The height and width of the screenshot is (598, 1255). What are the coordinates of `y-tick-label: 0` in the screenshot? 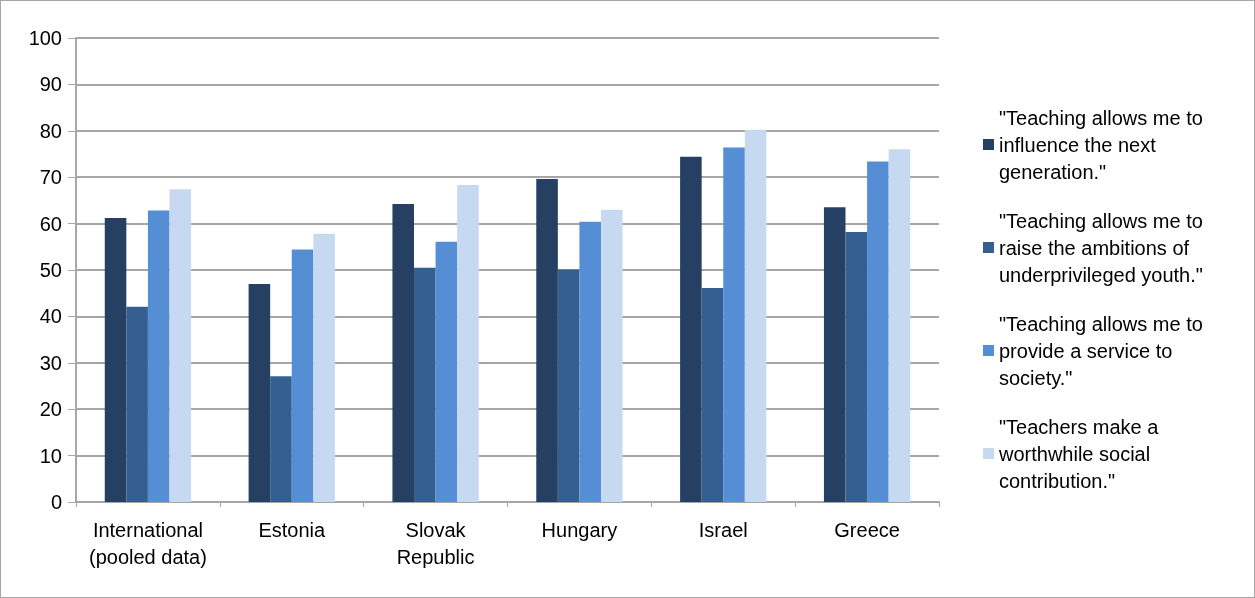 It's located at (56, 502).